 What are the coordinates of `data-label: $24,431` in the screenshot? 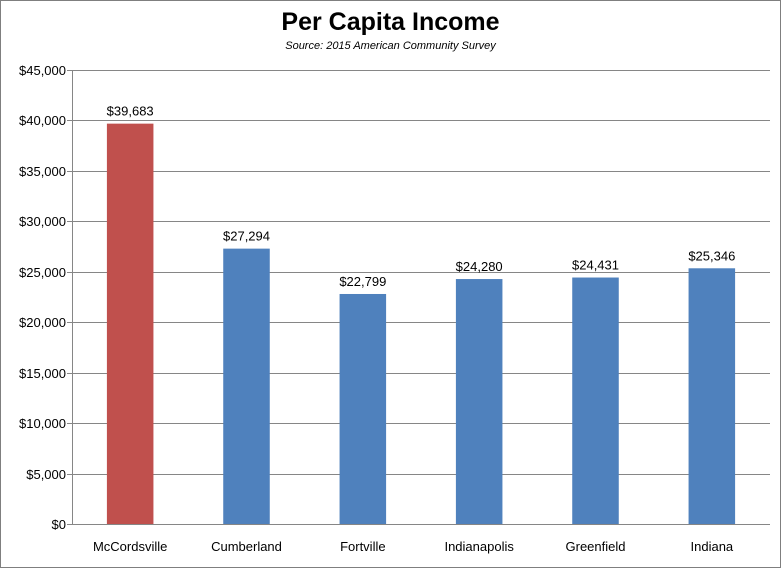 It's located at (595, 265).